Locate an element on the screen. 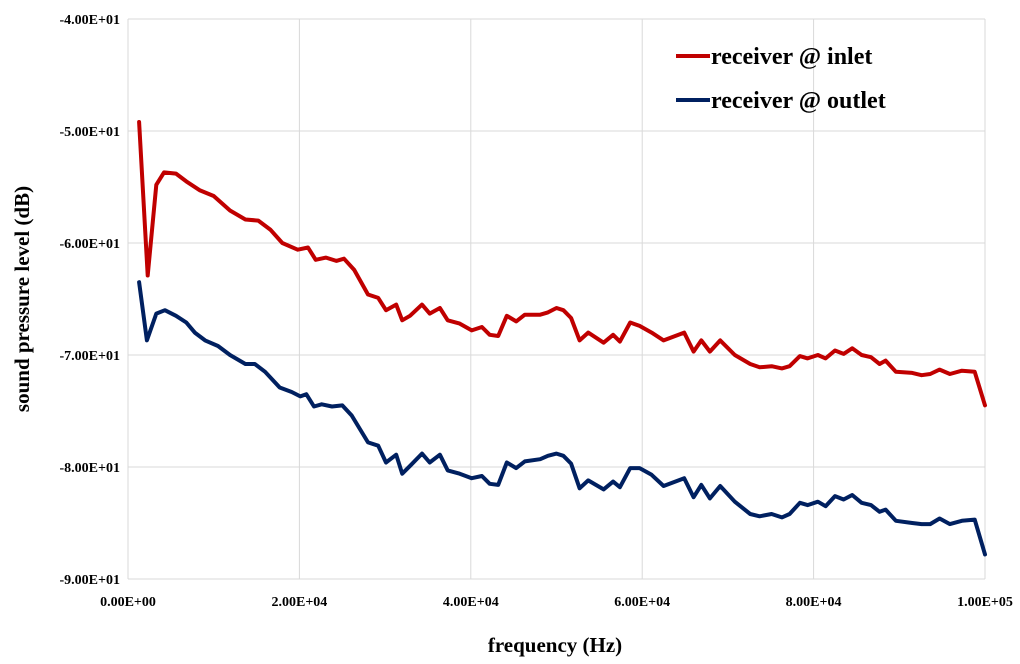  x-tick-label: 1.00E+05 is located at coordinates (985, 602).